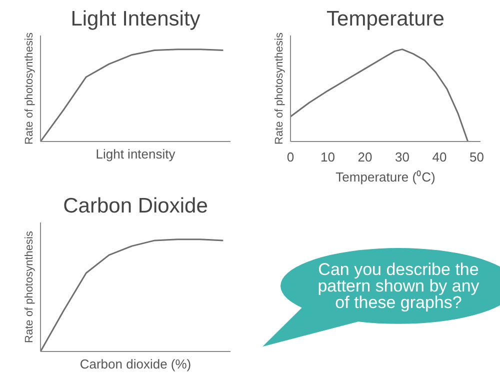  What do you see at coordinates (136, 364) in the screenshot?
I see `x-axis-title: Carbon dioxide (%)` at bounding box center [136, 364].